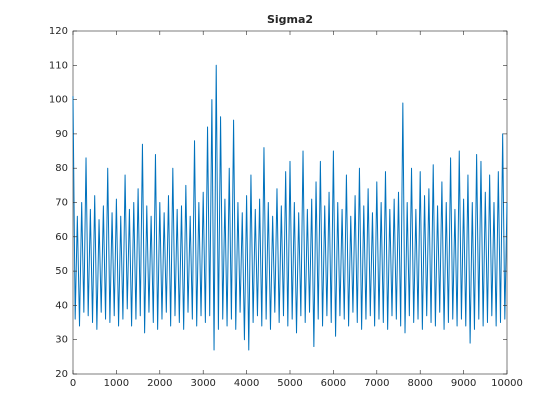  I want to click on x-tick-label: 10000, so click(507, 383).